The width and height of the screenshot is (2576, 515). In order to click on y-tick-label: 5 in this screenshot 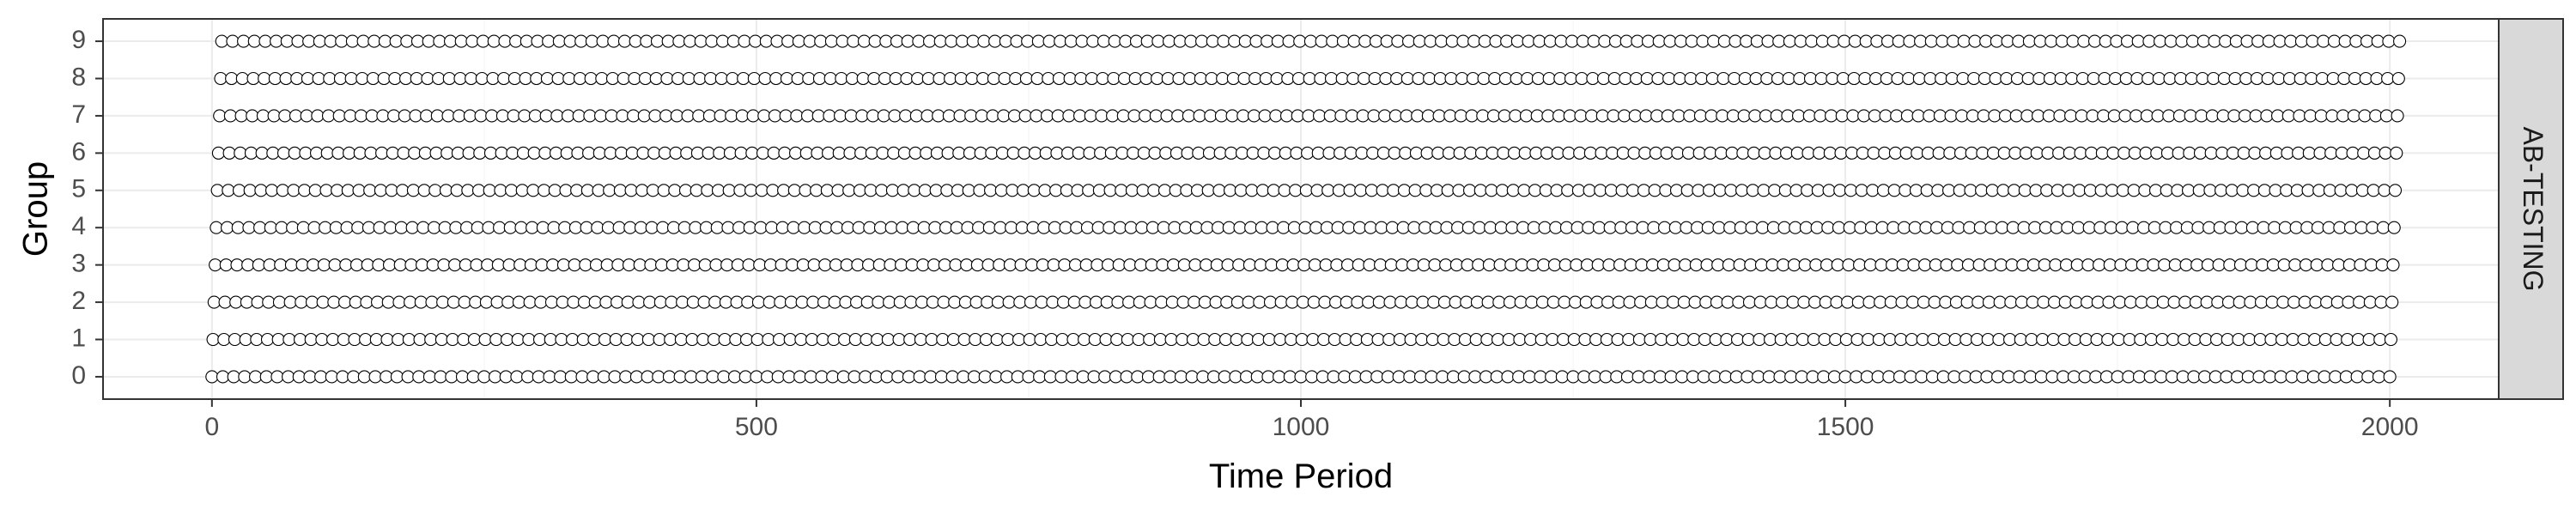, I will do `click(78, 189)`.